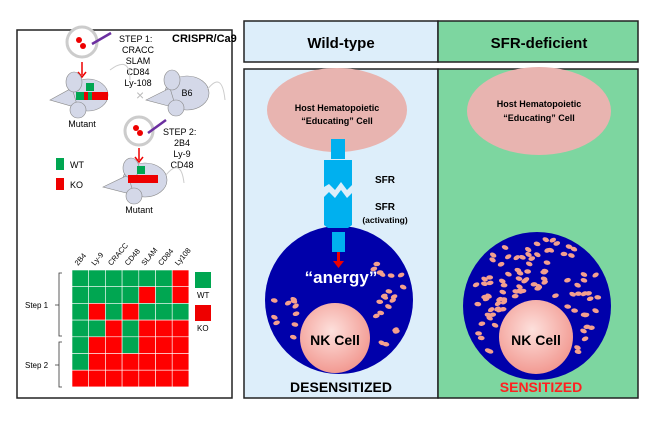 The width and height of the screenshot is (650, 423). Describe the element at coordinates (88, 42) in the screenshot. I see `embryo-dish-icon` at that location.